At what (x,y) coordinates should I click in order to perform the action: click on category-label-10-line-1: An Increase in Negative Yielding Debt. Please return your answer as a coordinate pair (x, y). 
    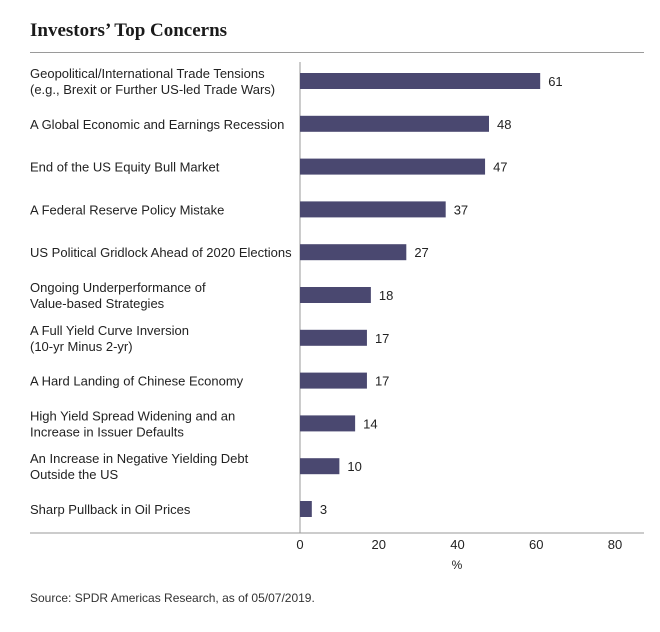
    Looking at the image, I should click on (139, 458).